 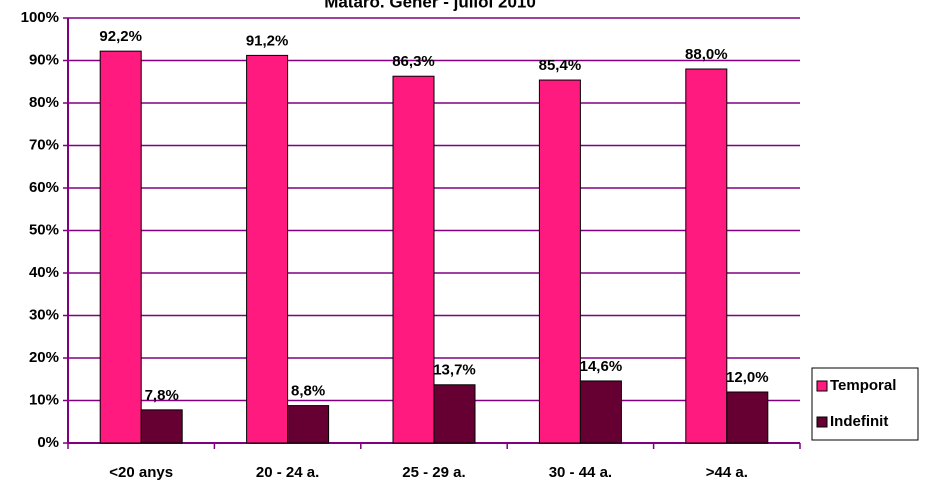 What do you see at coordinates (580, 472) in the screenshot?
I see `x-tick-label: 30 - 44 a.` at bounding box center [580, 472].